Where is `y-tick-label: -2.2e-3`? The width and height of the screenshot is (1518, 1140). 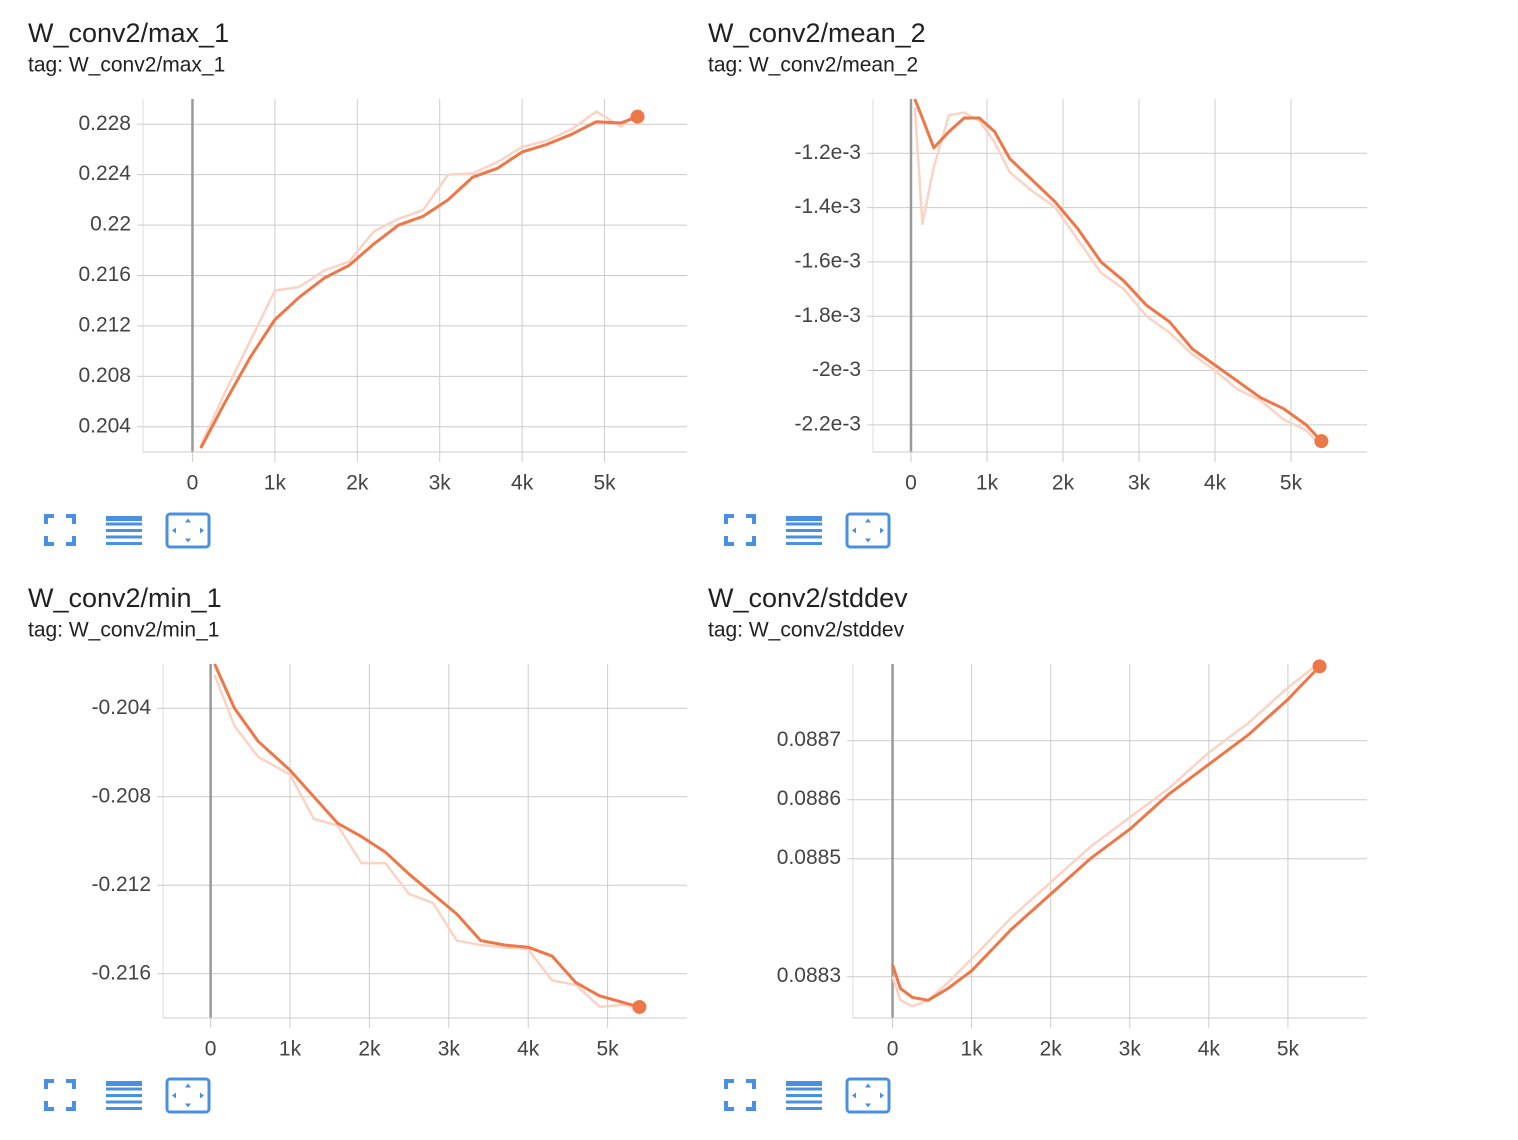
y-tick-label: -2.2e-3 is located at coordinates (827, 423).